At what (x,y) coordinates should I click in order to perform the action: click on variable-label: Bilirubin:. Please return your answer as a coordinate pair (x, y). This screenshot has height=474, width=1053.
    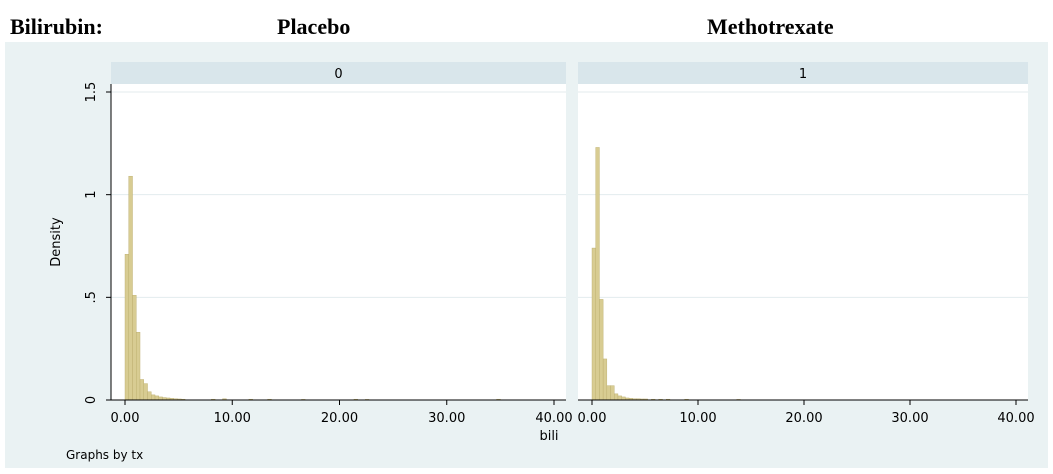
    Looking at the image, I should click on (56, 26).